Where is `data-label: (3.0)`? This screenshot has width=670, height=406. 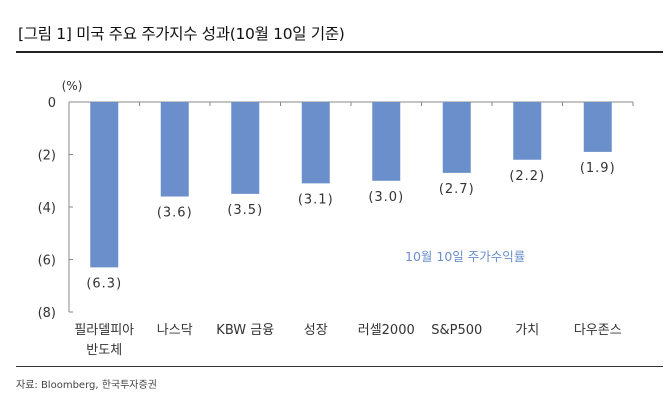
data-label: (3.0) is located at coordinates (386, 197).